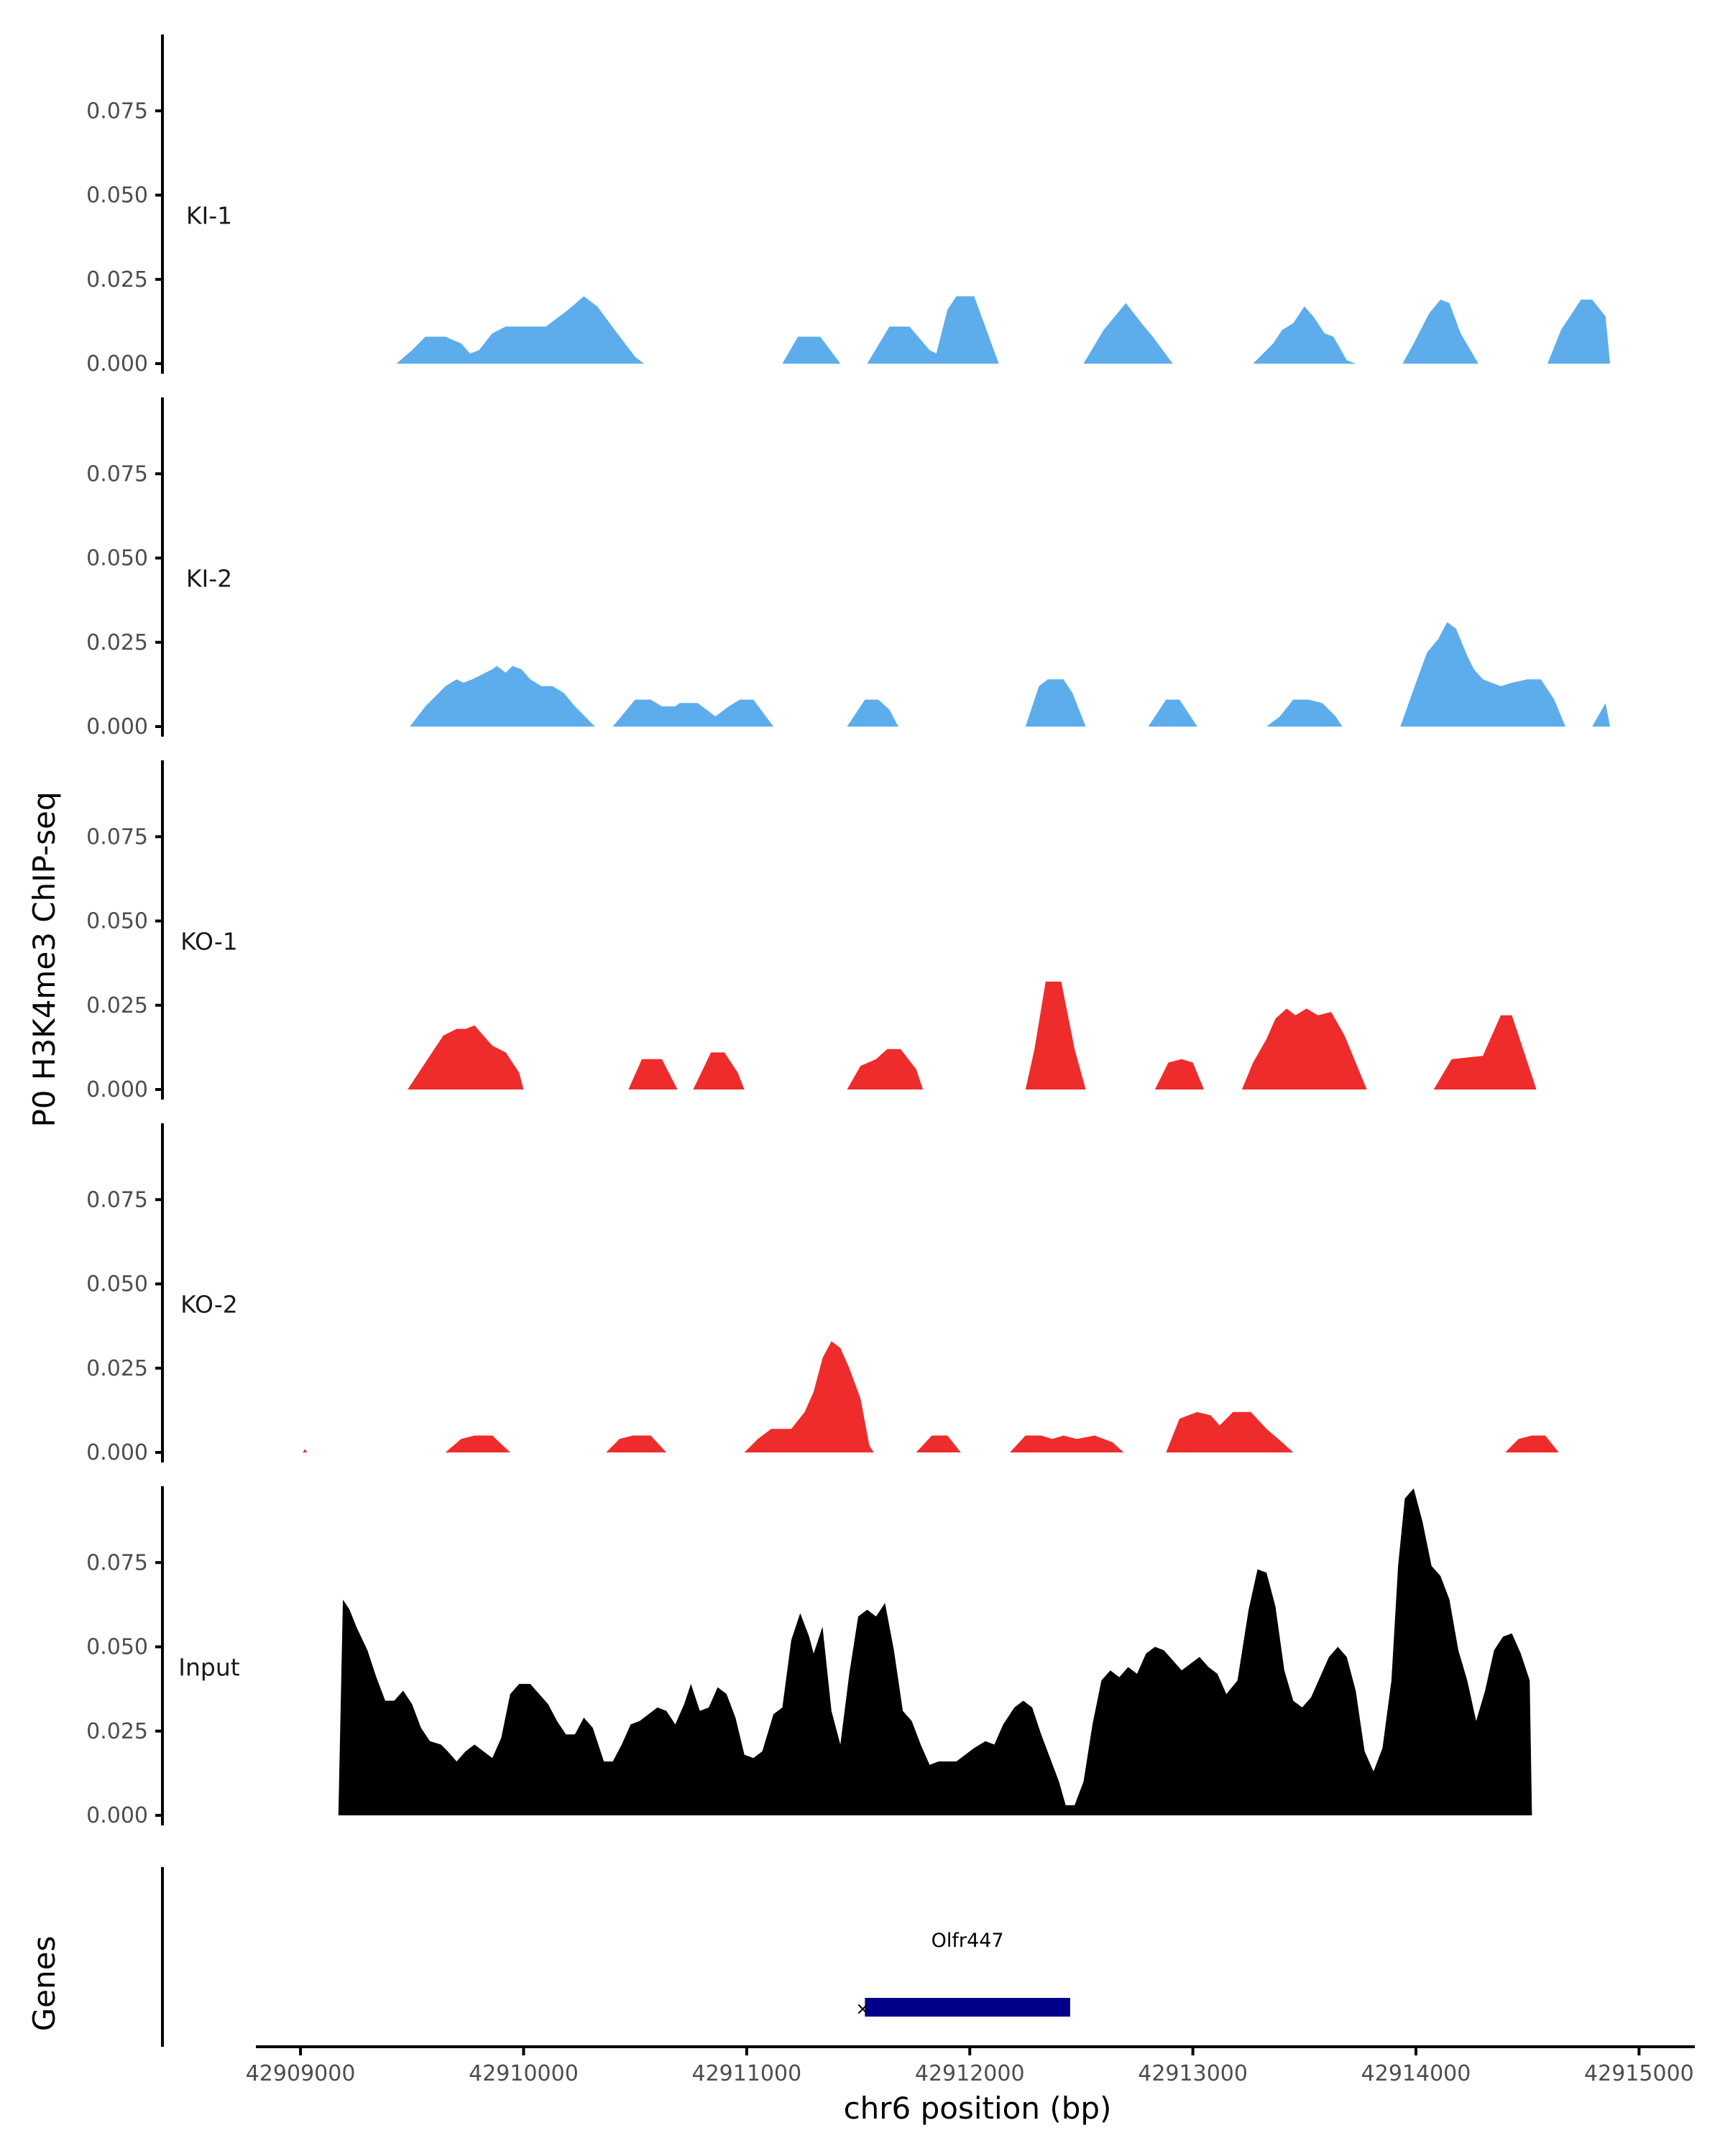 The width and height of the screenshot is (1725, 2156). I want to click on track-label: KI-1, so click(209, 216).